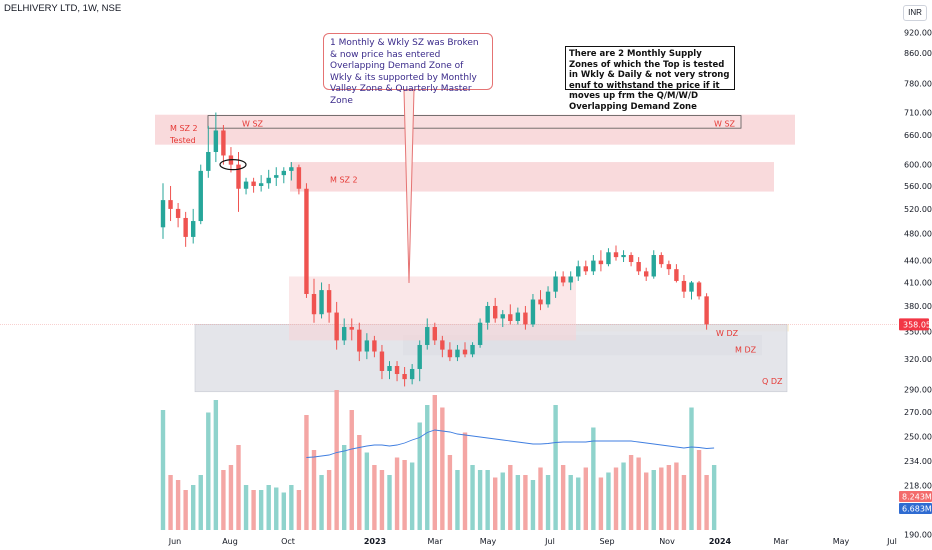 The height and width of the screenshot is (550, 932). I want to click on price-tick-label: 234.00, so click(918, 461).